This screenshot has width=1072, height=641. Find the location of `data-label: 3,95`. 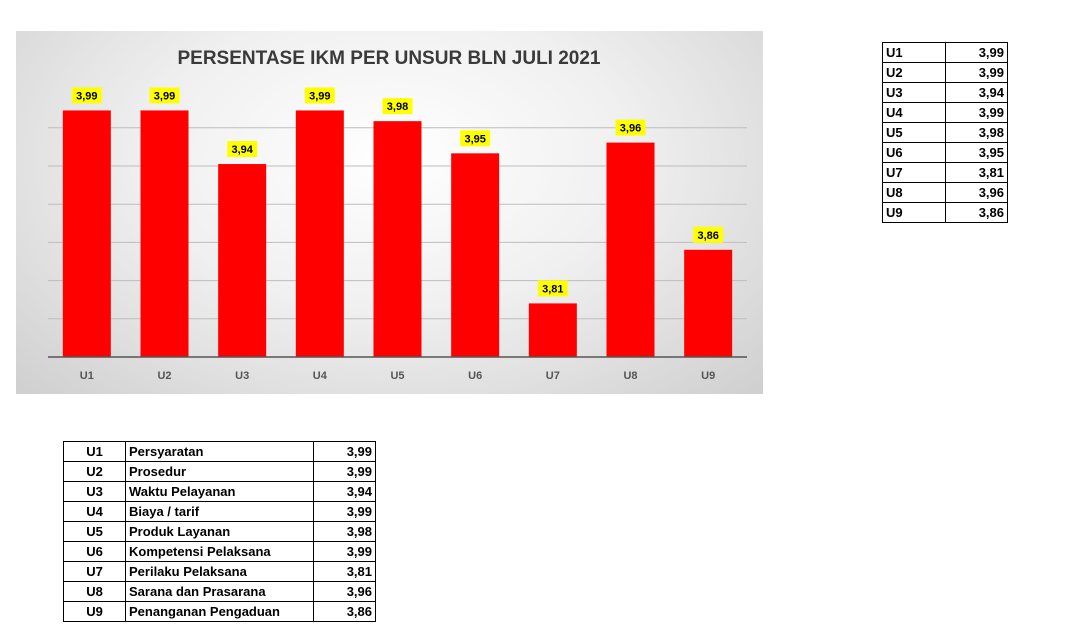

data-label: 3,95 is located at coordinates (475, 138).